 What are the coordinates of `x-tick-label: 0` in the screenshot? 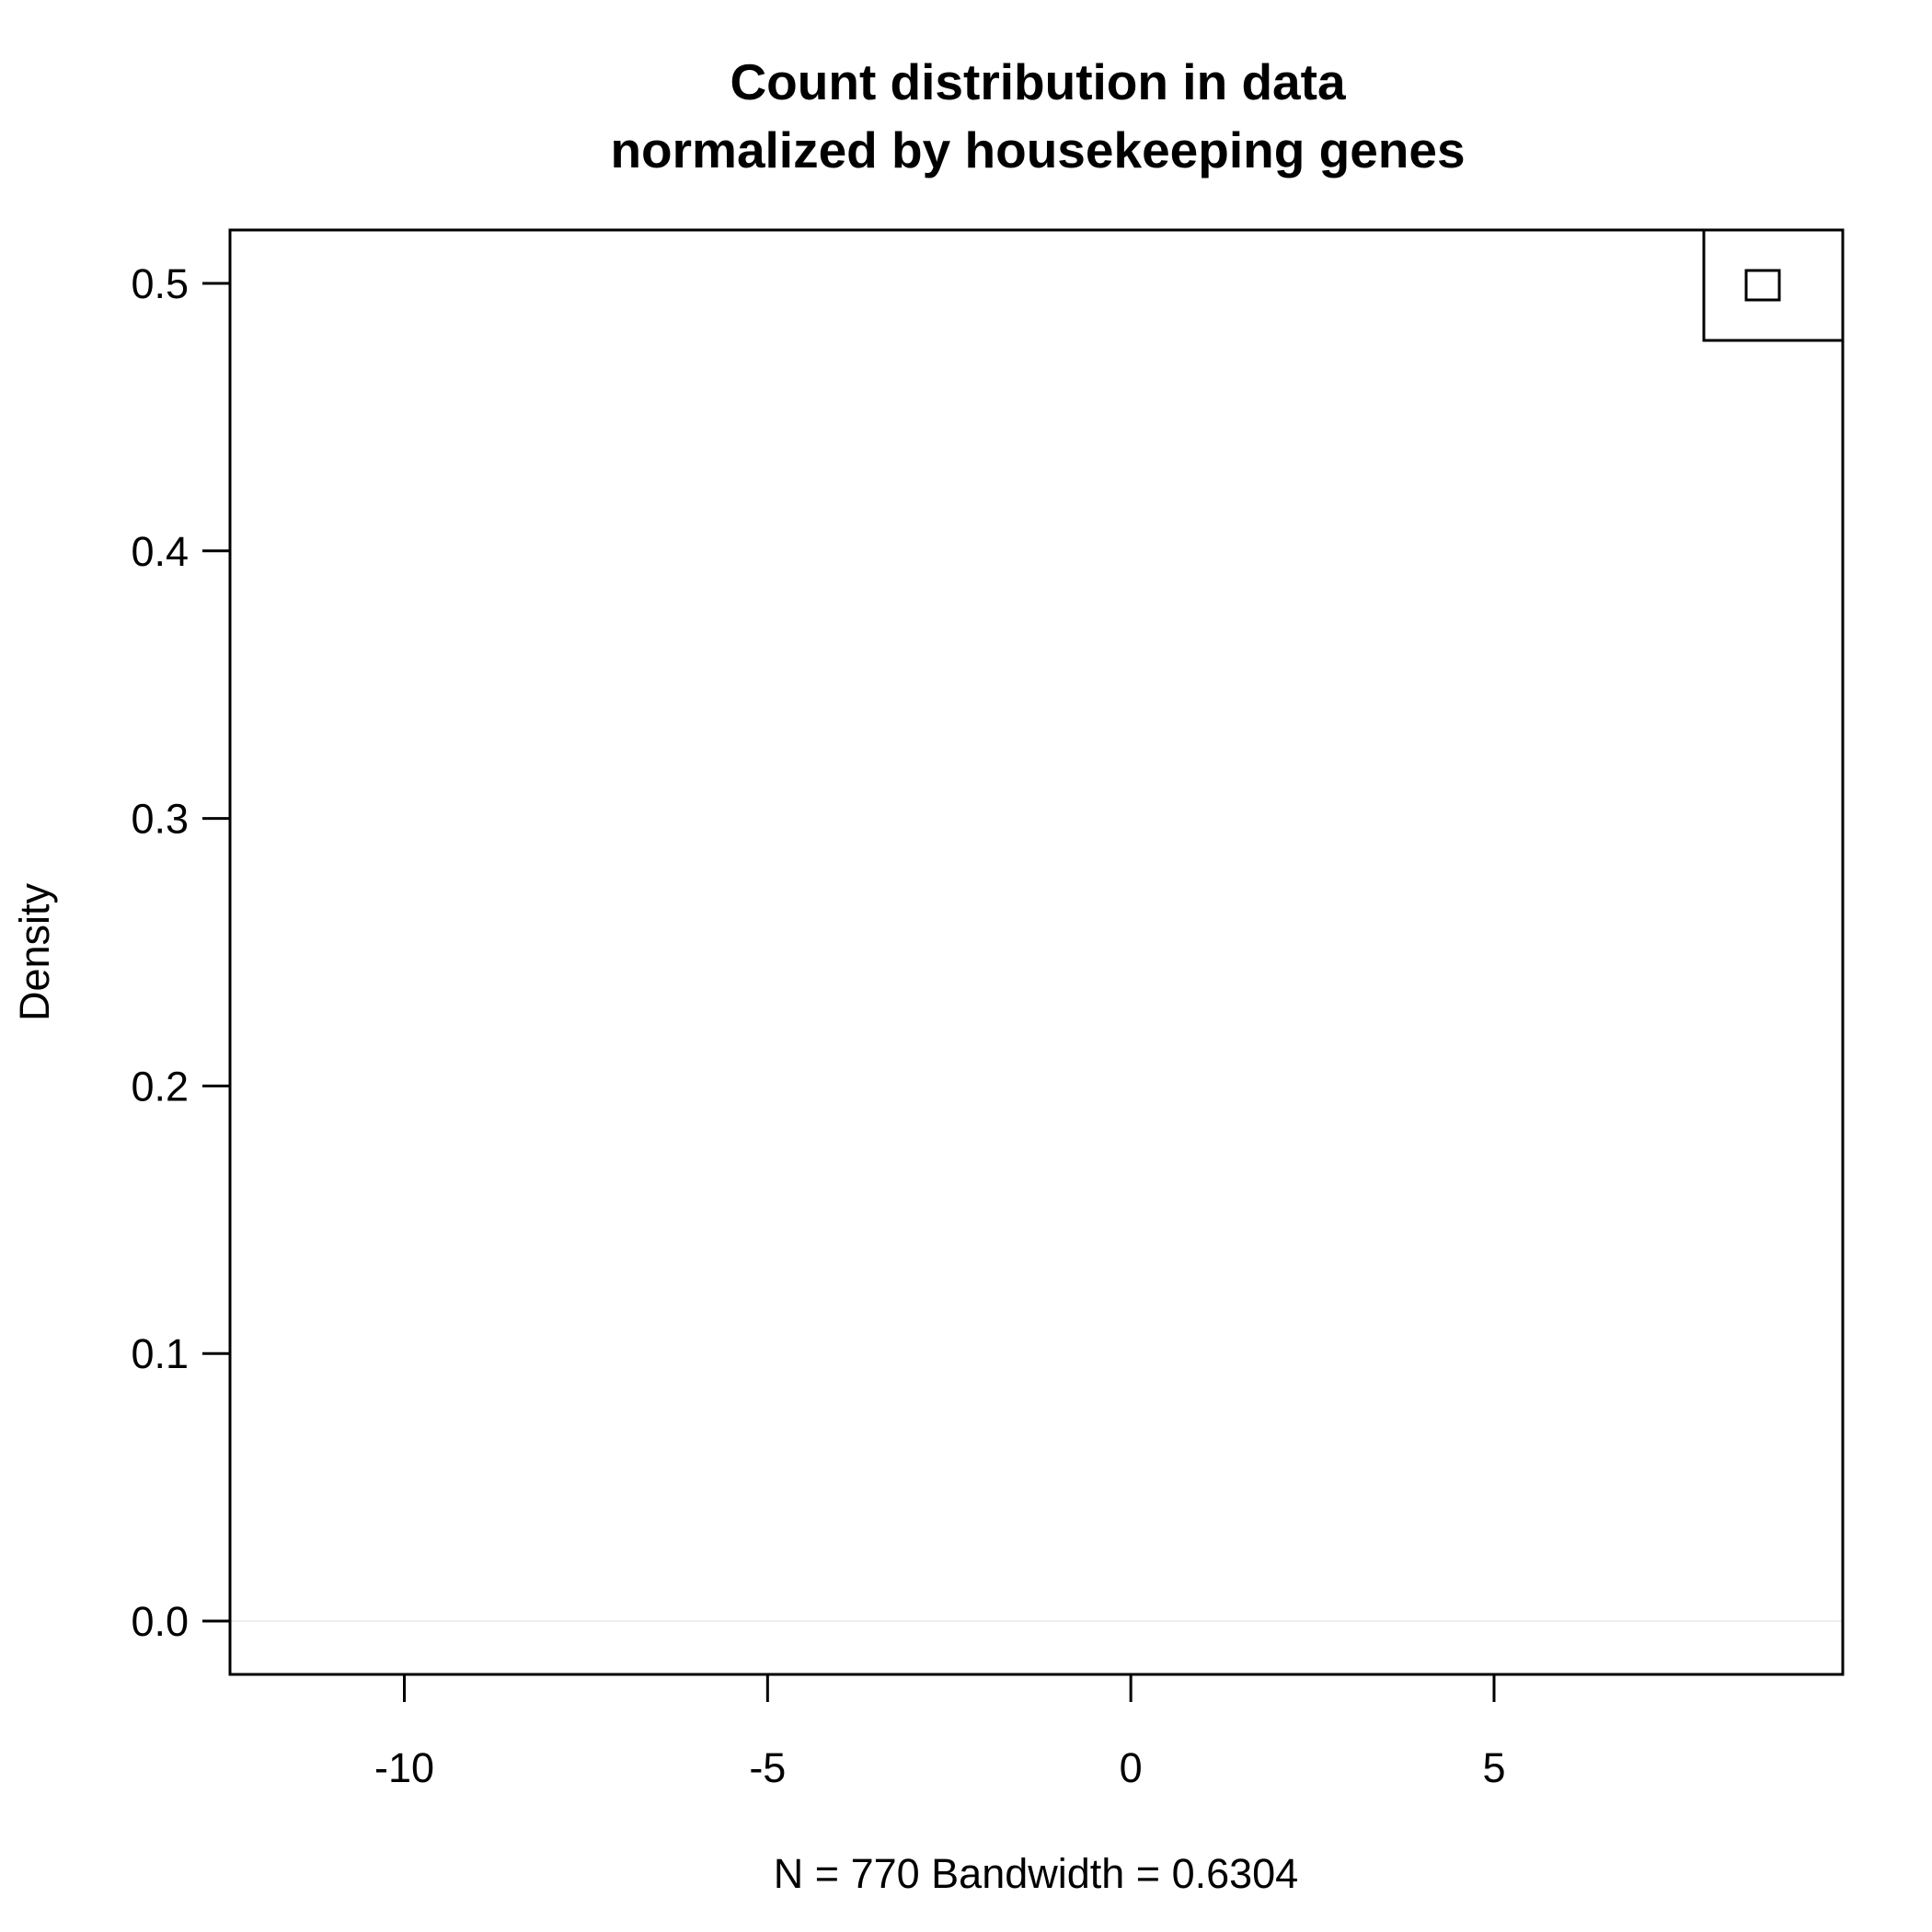 It's located at (1131, 1767).